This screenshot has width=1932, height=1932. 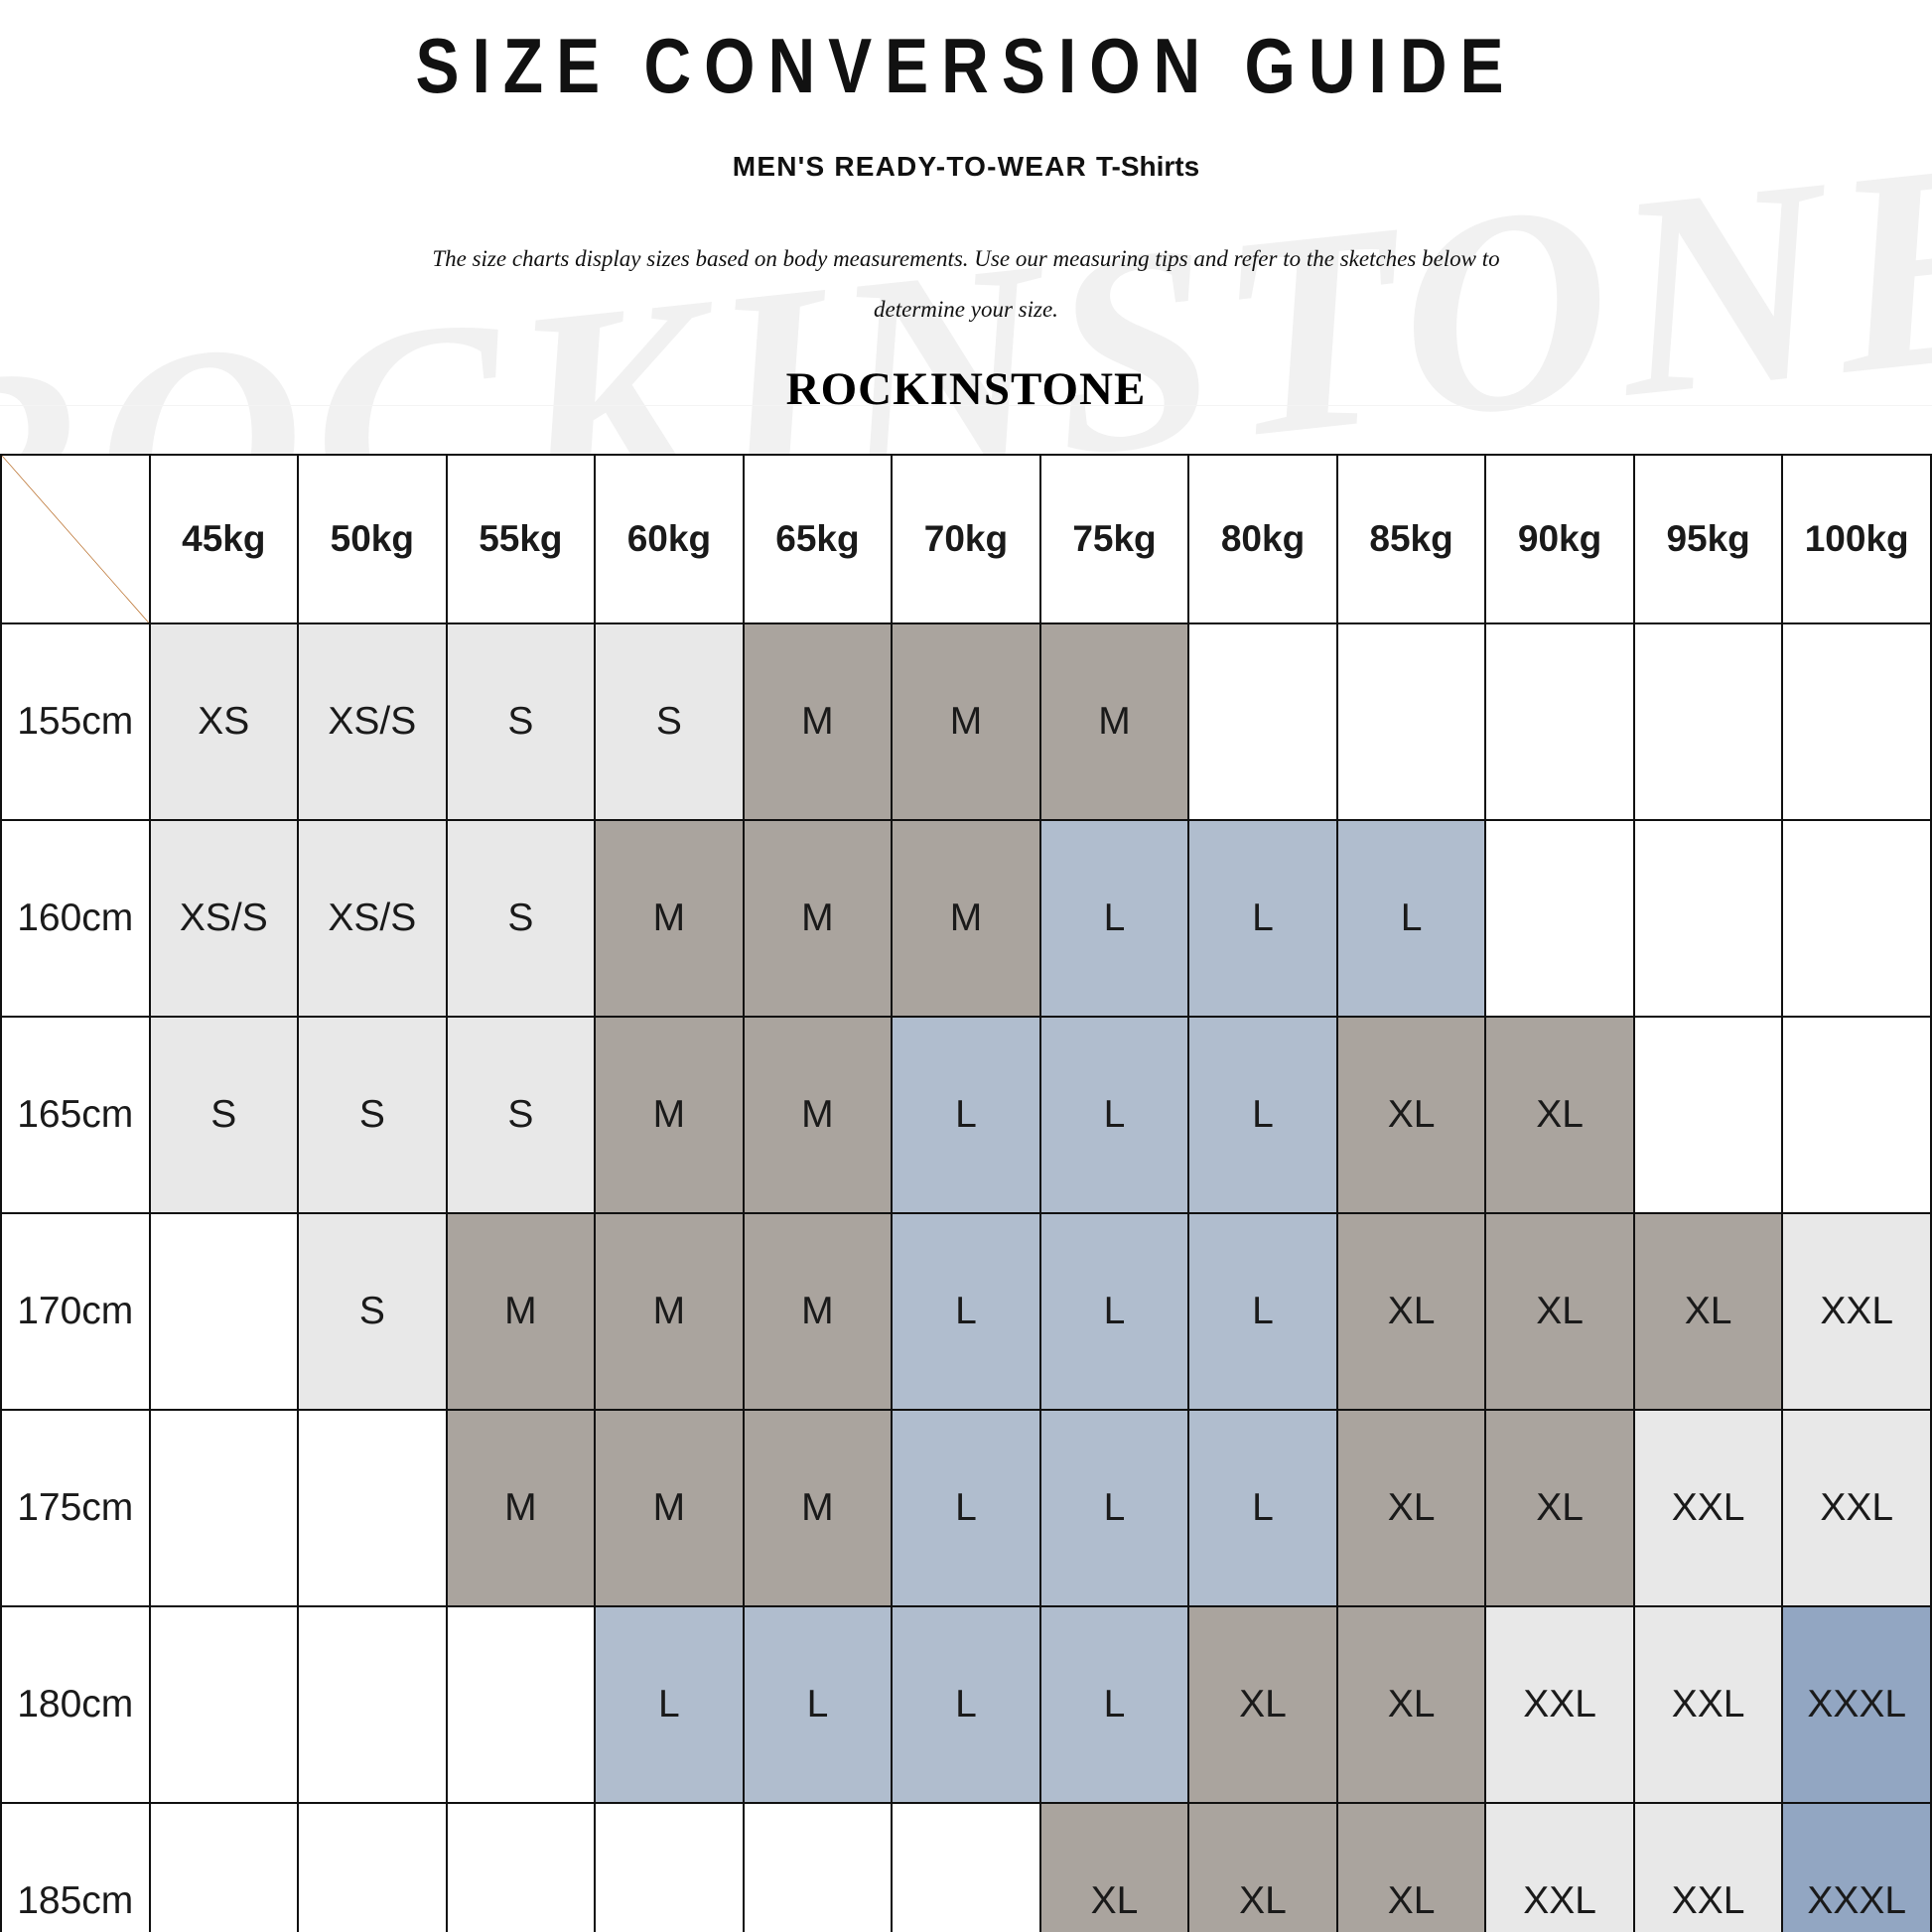 I want to click on table-row: 170cm S M M M L L L XL XL XL XXL, so click(x=966, y=1312).